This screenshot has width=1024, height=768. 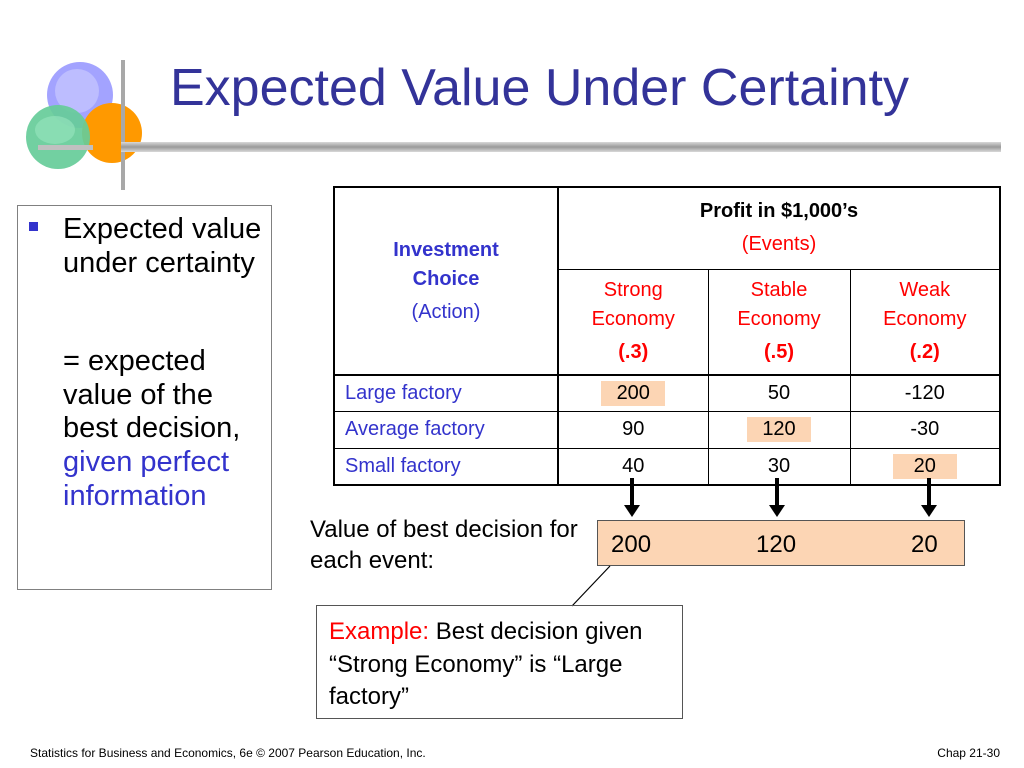 I want to click on best-value-strong: 200, so click(x=631, y=544).